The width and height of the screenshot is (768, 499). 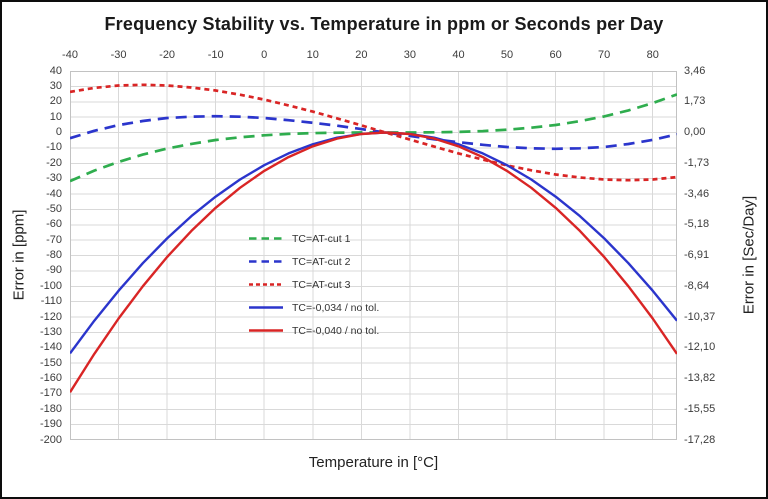 What do you see at coordinates (70, 55) in the screenshot?
I see `x-axis-tick-label: -40` at bounding box center [70, 55].